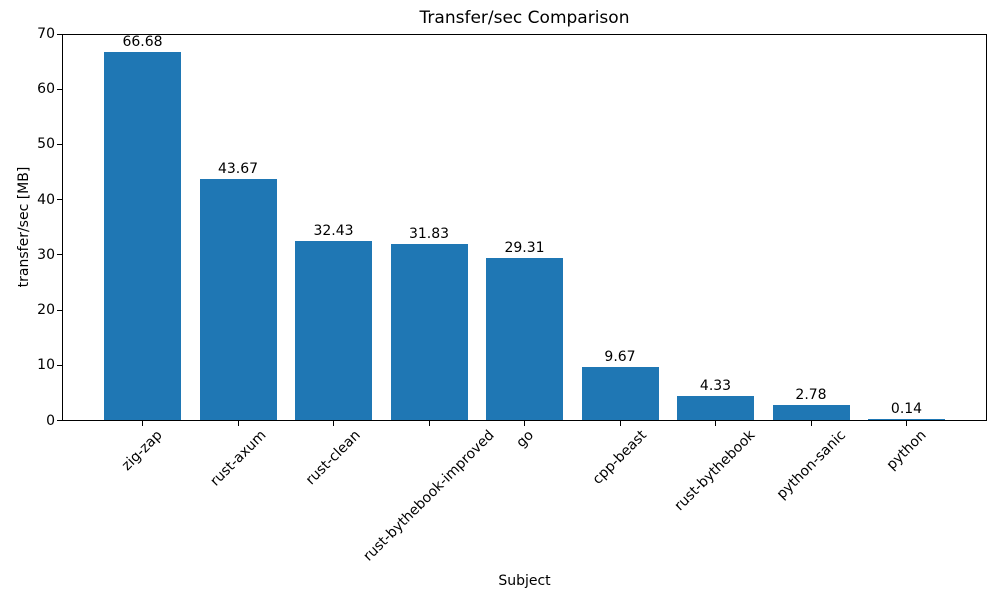  Describe the element at coordinates (811, 412) in the screenshot. I see `bar-python-sanic` at that location.